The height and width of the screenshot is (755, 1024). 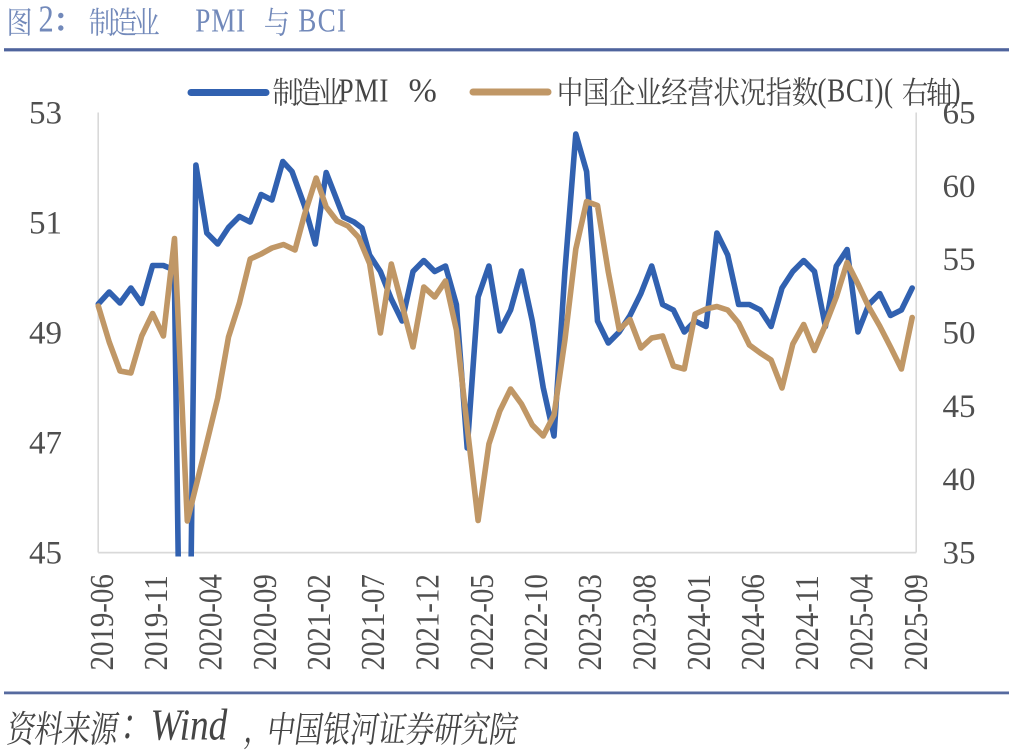 What do you see at coordinates (807, 622) in the screenshot?
I see `svg-text: 2024-11` at bounding box center [807, 622].